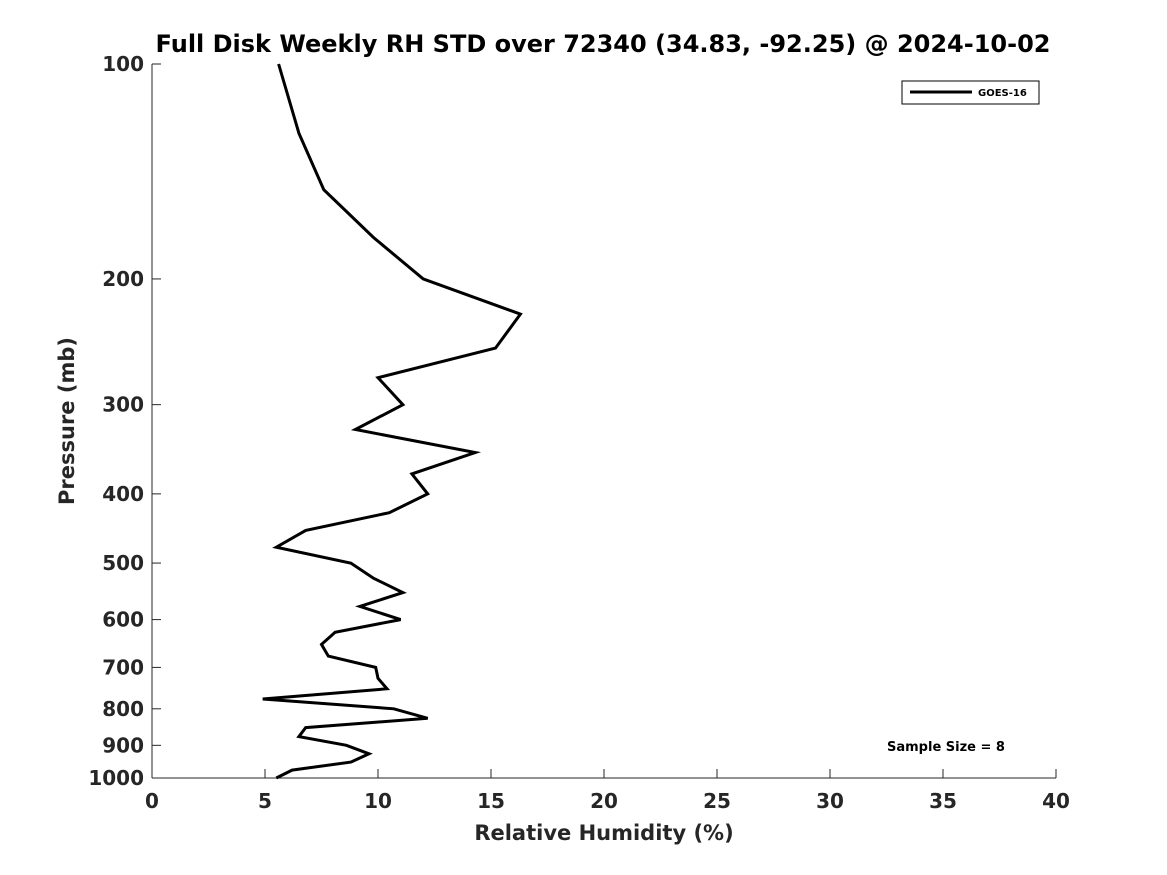 This screenshot has height=875, width=1167. I want to click on x-tick-label: 0, so click(152, 801).